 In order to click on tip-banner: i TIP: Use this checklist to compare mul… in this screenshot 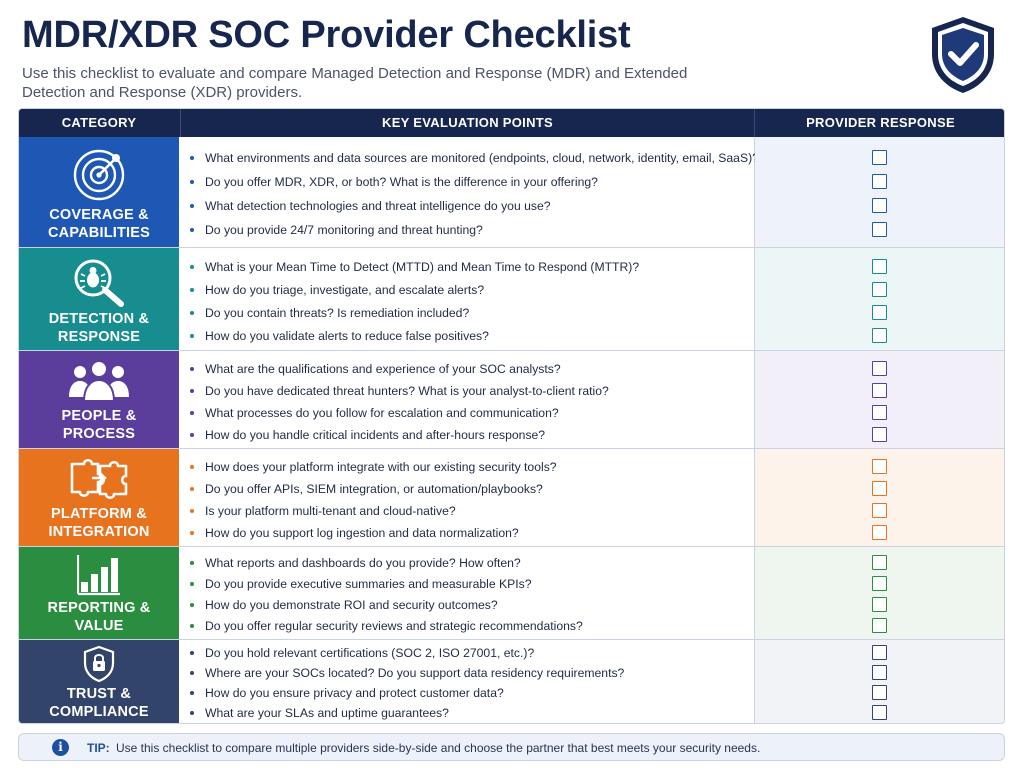, I will do `click(511, 747)`.